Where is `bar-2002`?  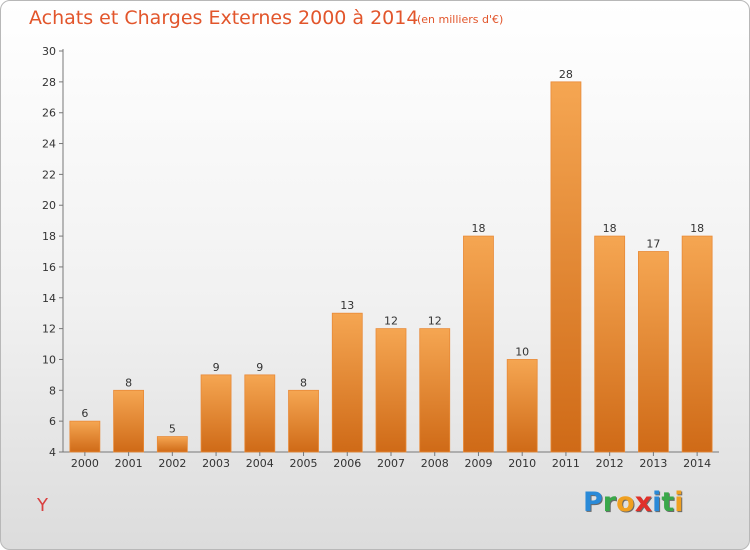 bar-2002 is located at coordinates (172, 444).